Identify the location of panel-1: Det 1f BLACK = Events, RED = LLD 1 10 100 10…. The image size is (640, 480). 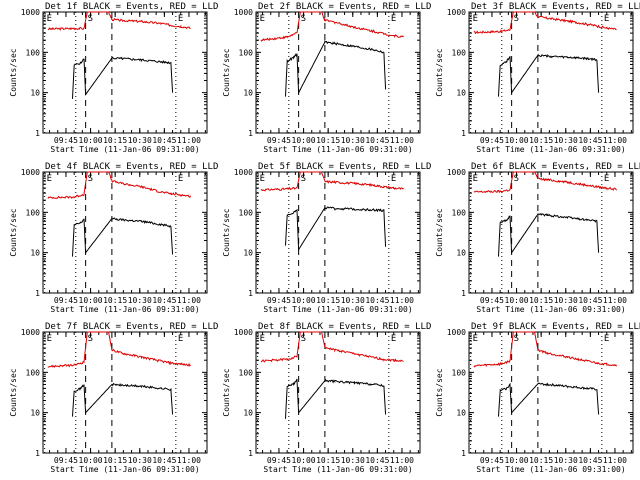
(113, 78).